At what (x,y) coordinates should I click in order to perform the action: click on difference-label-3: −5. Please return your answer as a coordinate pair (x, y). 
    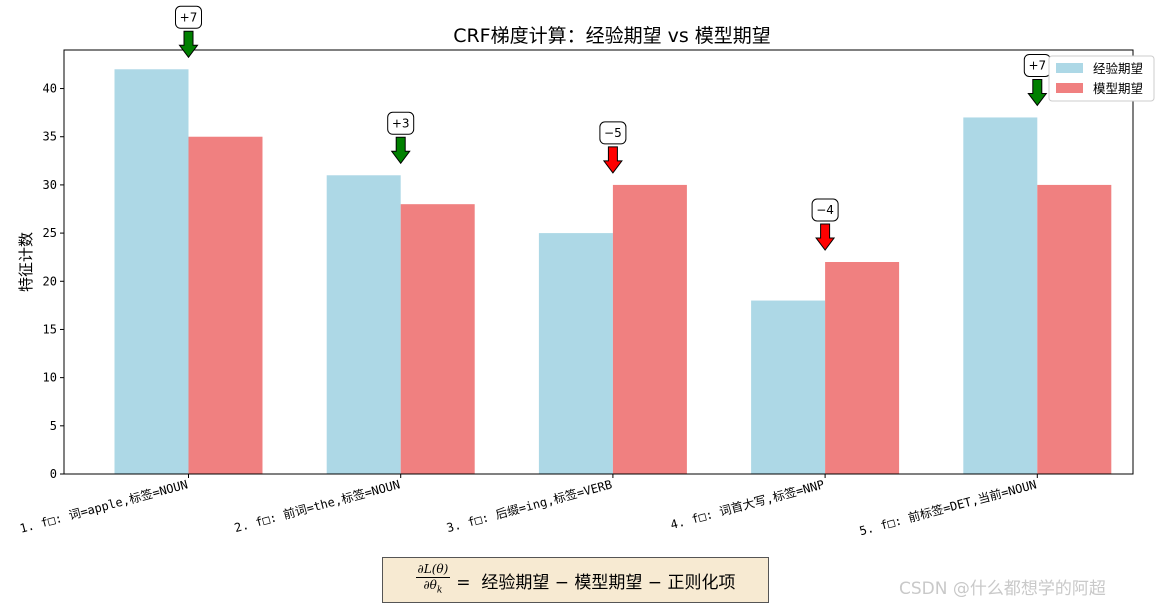
    Looking at the image, I should click on (613, 133).